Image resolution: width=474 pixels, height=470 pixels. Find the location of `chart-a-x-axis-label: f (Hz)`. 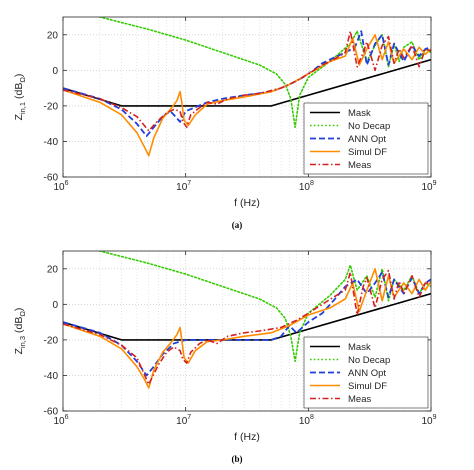

chart-a-x-axis-label: f (Hz) is located at coordinates (247, 203).